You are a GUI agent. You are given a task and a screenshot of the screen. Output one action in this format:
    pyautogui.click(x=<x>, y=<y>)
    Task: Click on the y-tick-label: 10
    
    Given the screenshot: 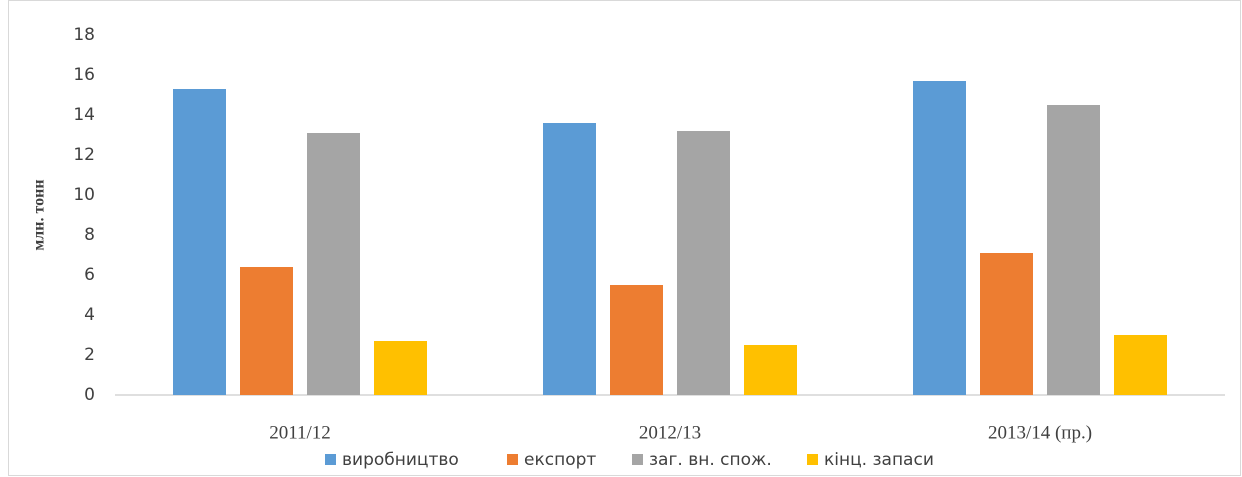 What is the action you would take?
    pyautogui.click(x=84, y=195)
    